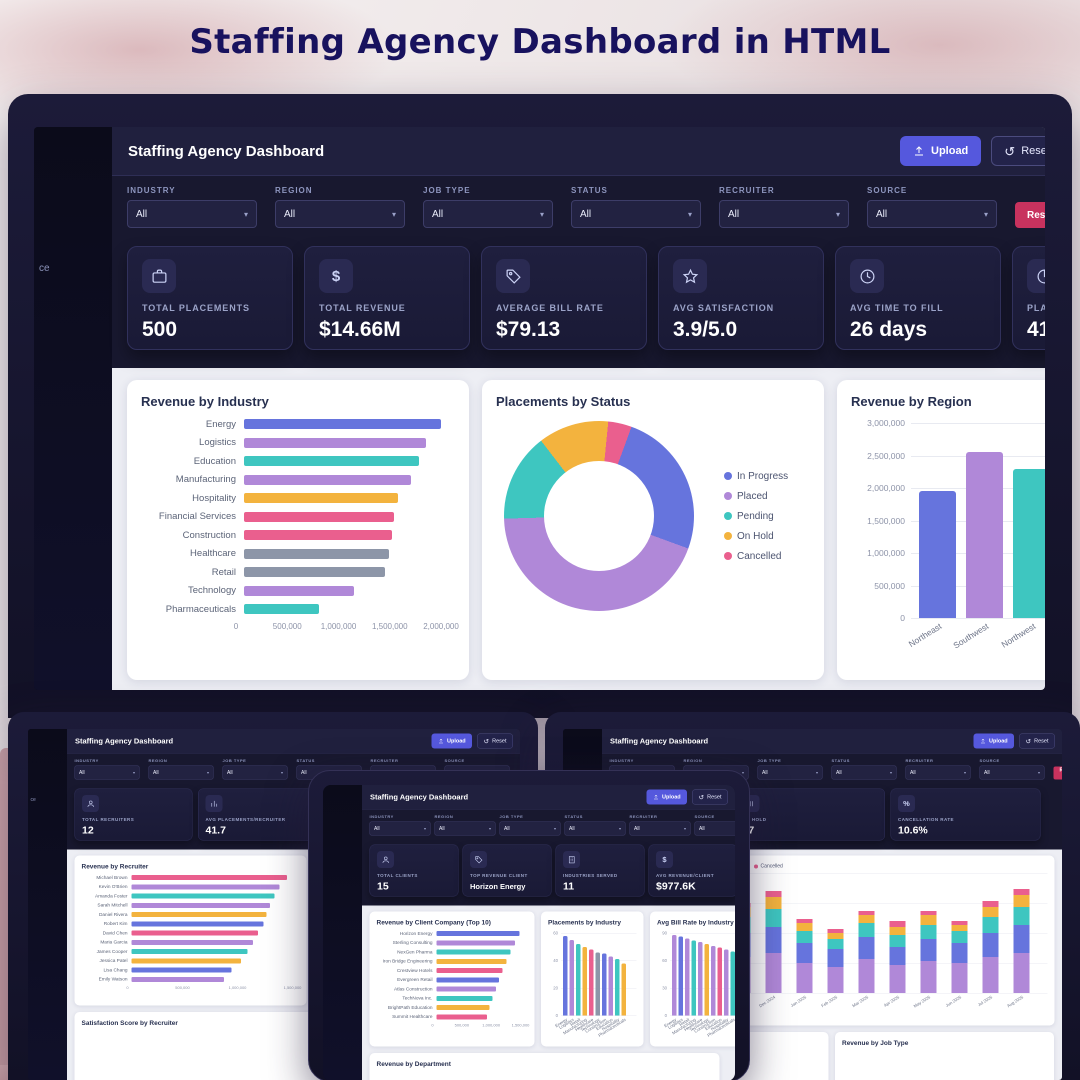  I want to click on legend-item: On Hold, so click(756, 536).